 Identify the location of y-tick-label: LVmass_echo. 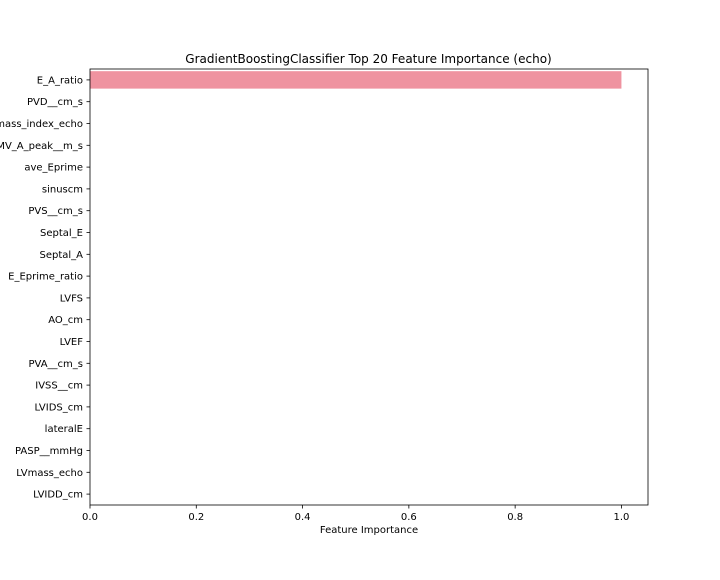
(49, 473).